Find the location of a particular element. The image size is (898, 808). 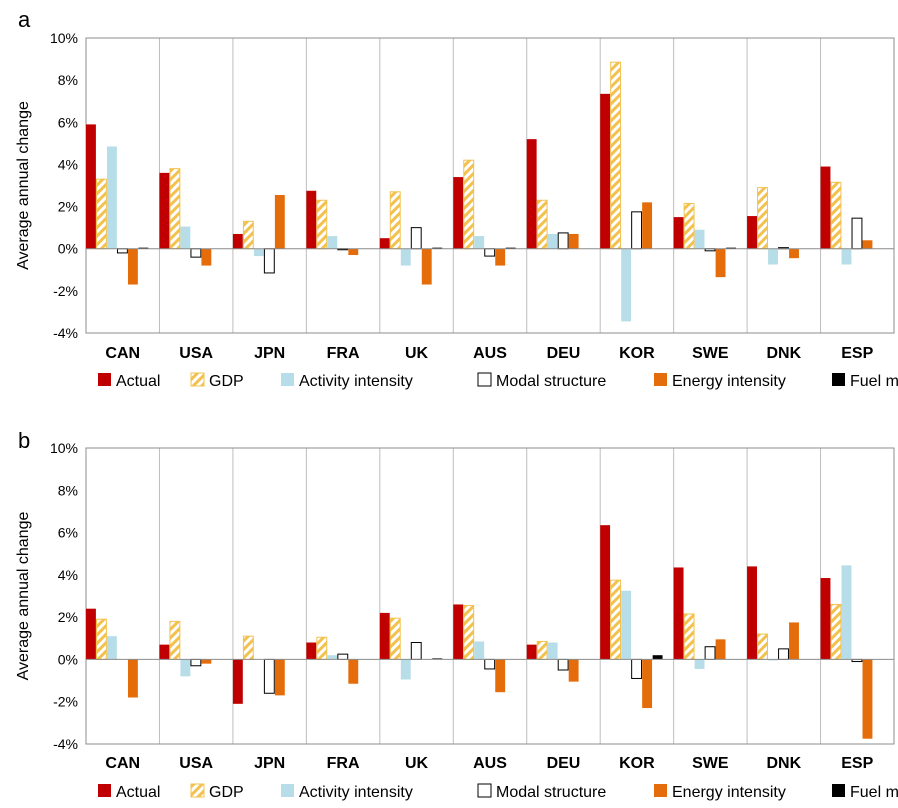

x-tick-label: KOR is located at coordinates (637, 763).